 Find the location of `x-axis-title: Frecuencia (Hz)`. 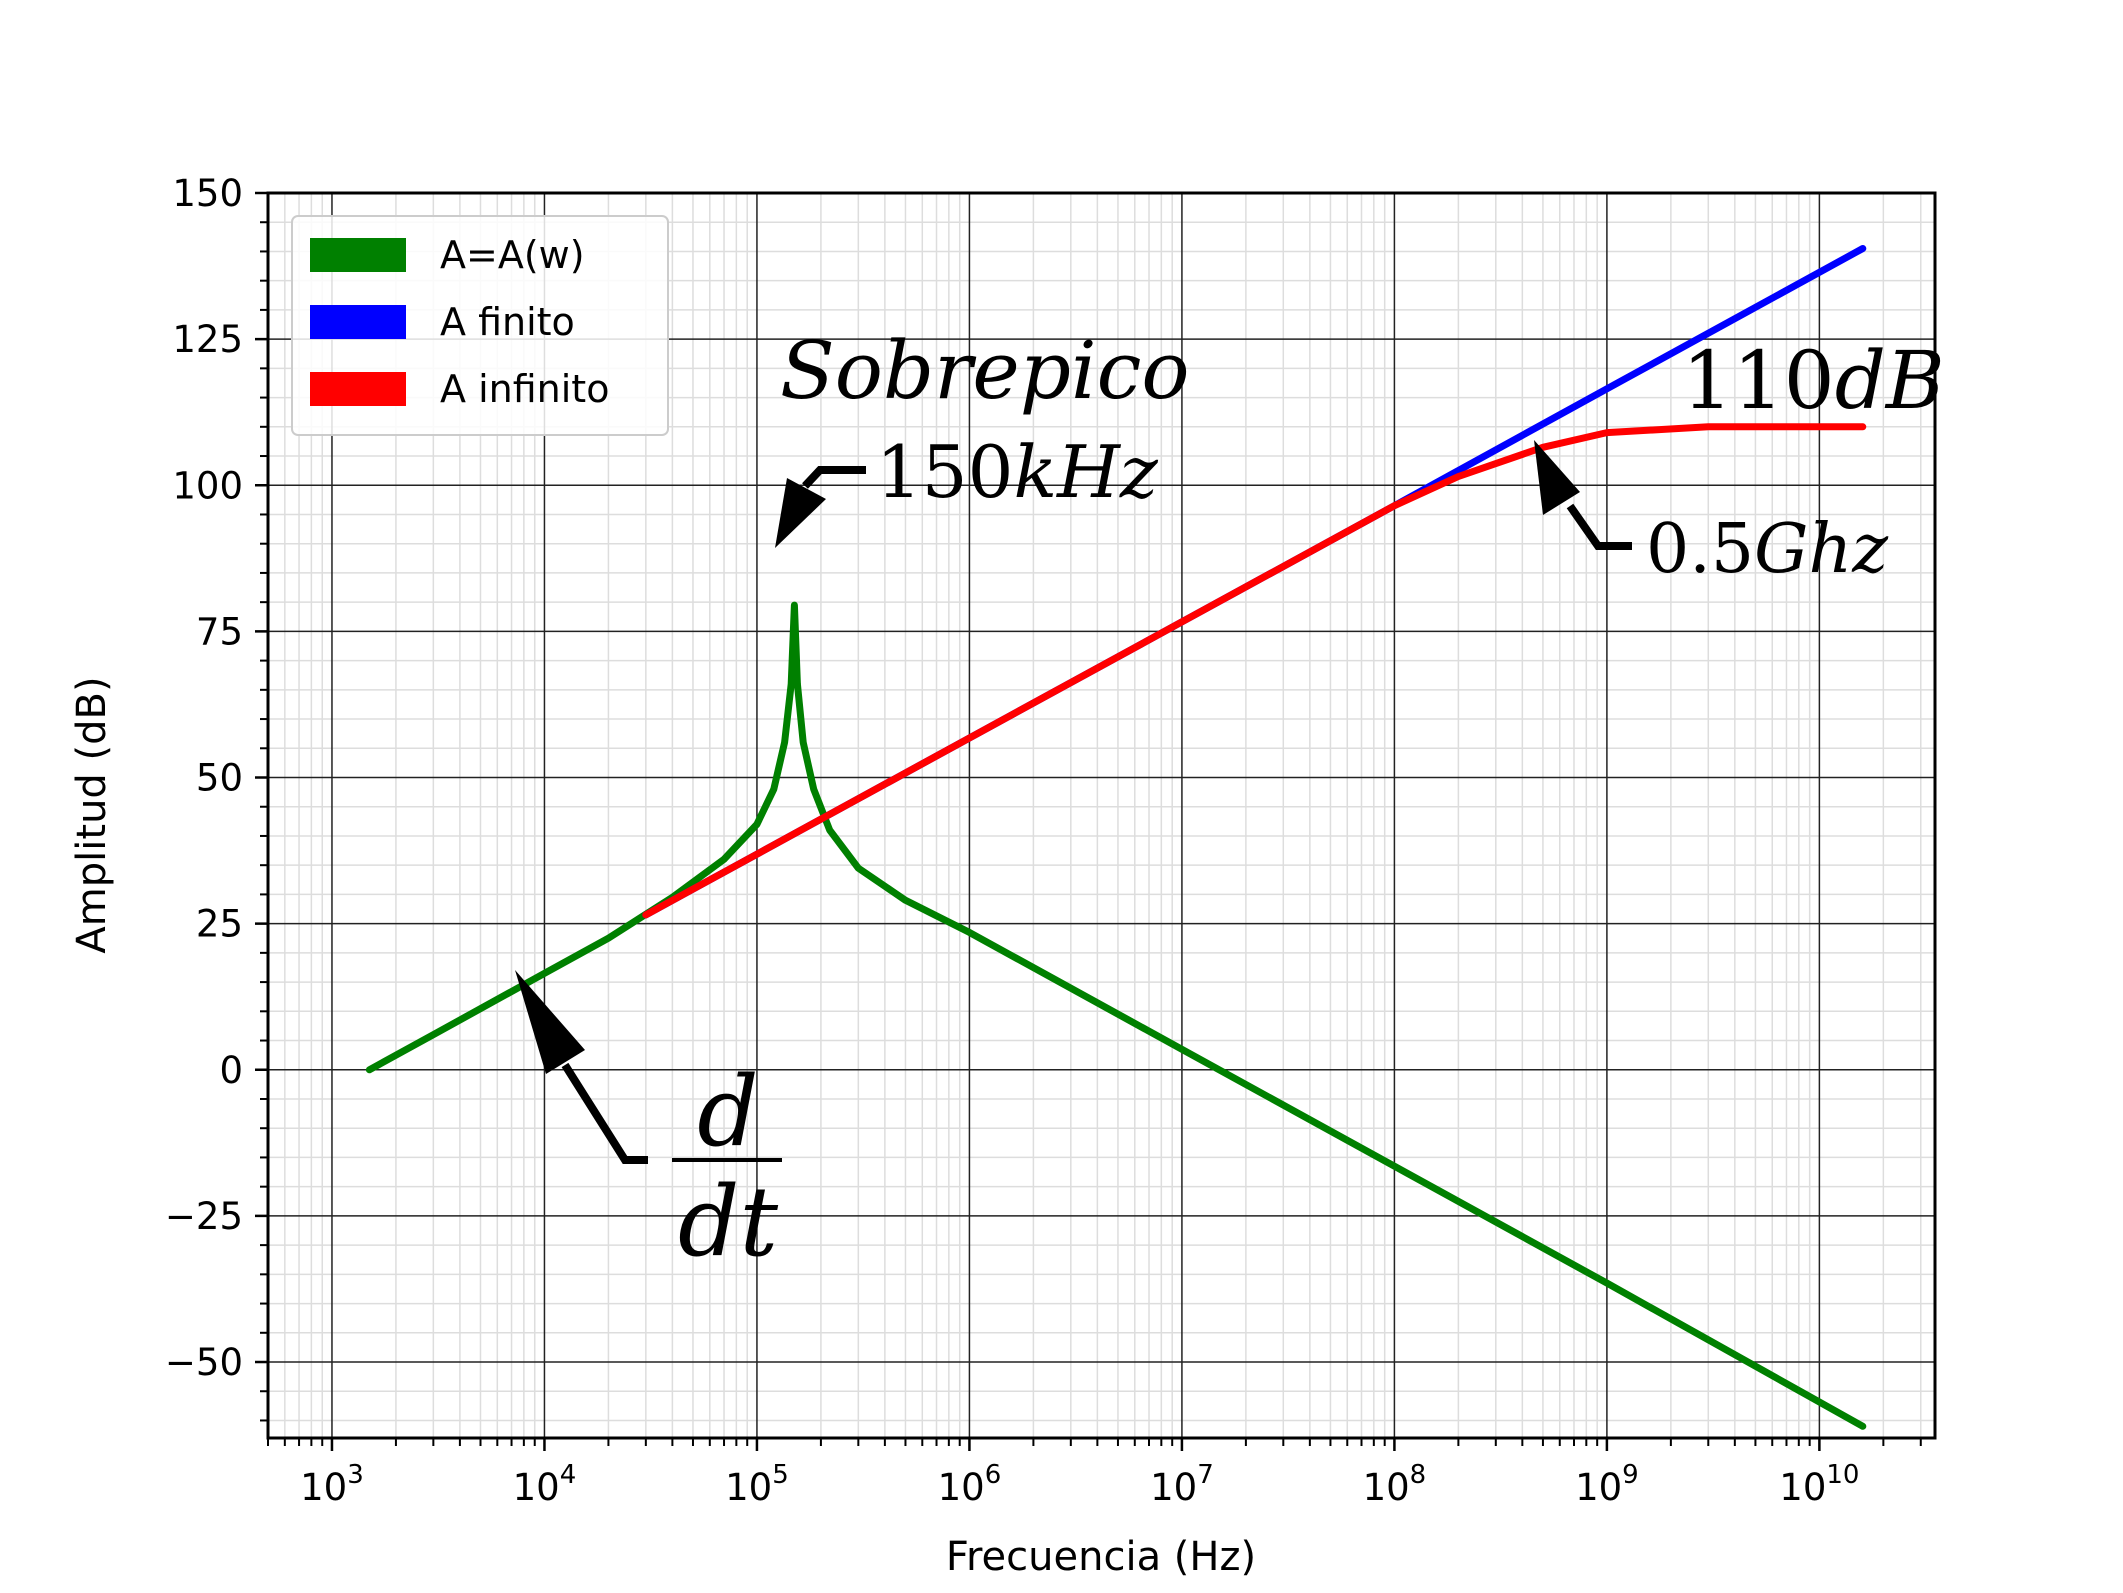

x-axis-title: Frecuencia (Hz) is located at coordinates (1101, 1557).